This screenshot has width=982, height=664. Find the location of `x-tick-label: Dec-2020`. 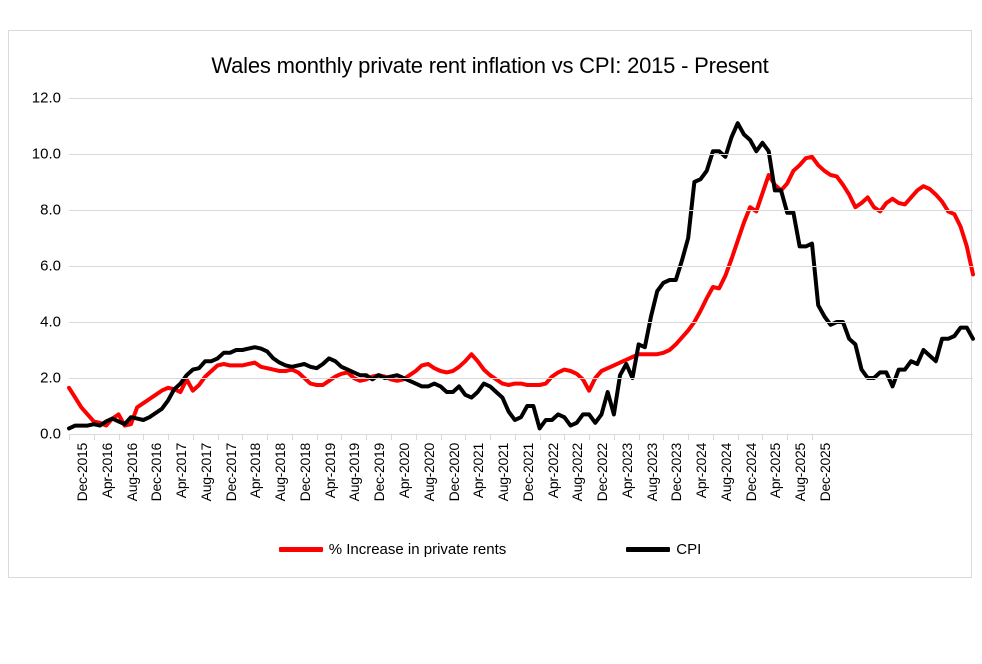

x-tick-label: Dec-2020 is located at coordinates (453, 472).